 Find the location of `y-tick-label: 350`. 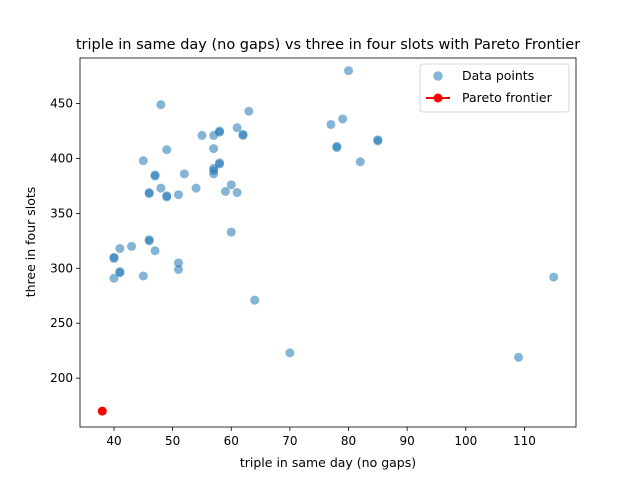

y-tick-label: 350 is located at coordinates (61, 213).